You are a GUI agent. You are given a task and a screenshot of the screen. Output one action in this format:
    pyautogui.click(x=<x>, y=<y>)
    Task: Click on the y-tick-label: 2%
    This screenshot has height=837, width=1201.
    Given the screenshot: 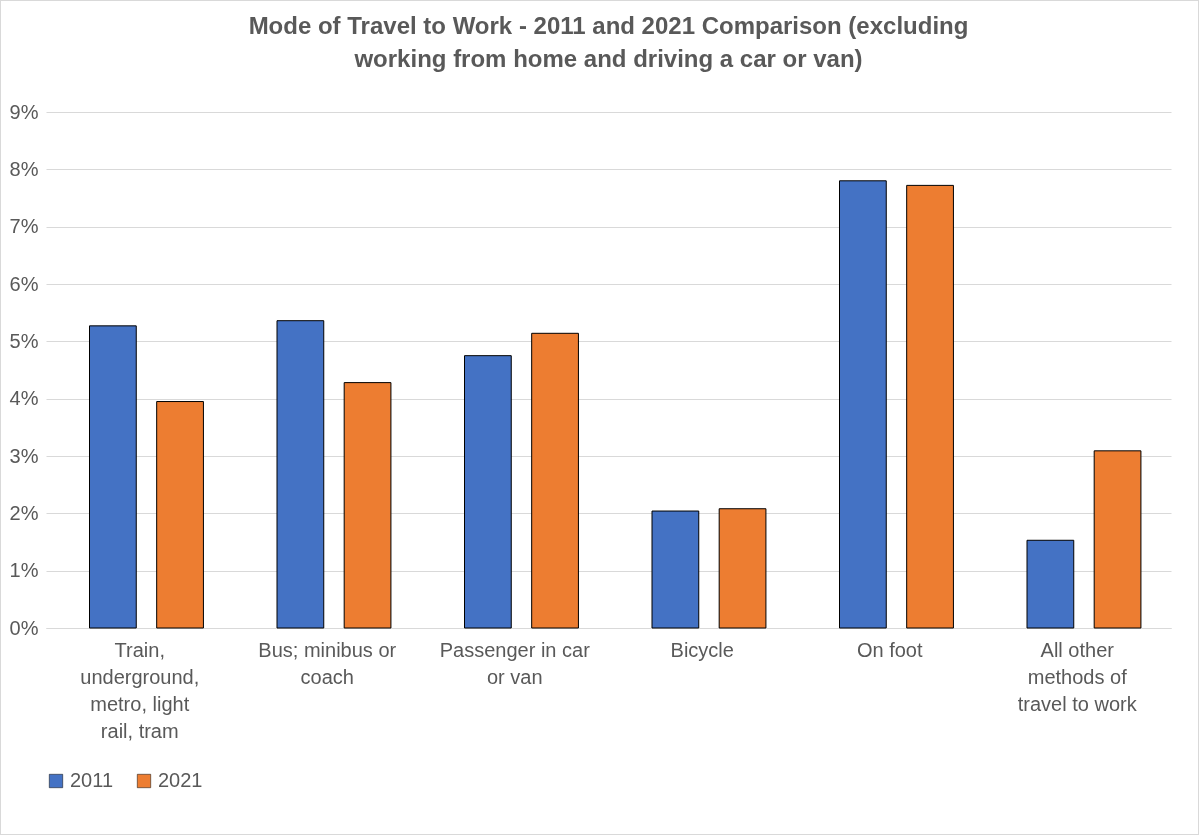 What is the action you would take?
    pyautogui.click(x=24, y=512)
    